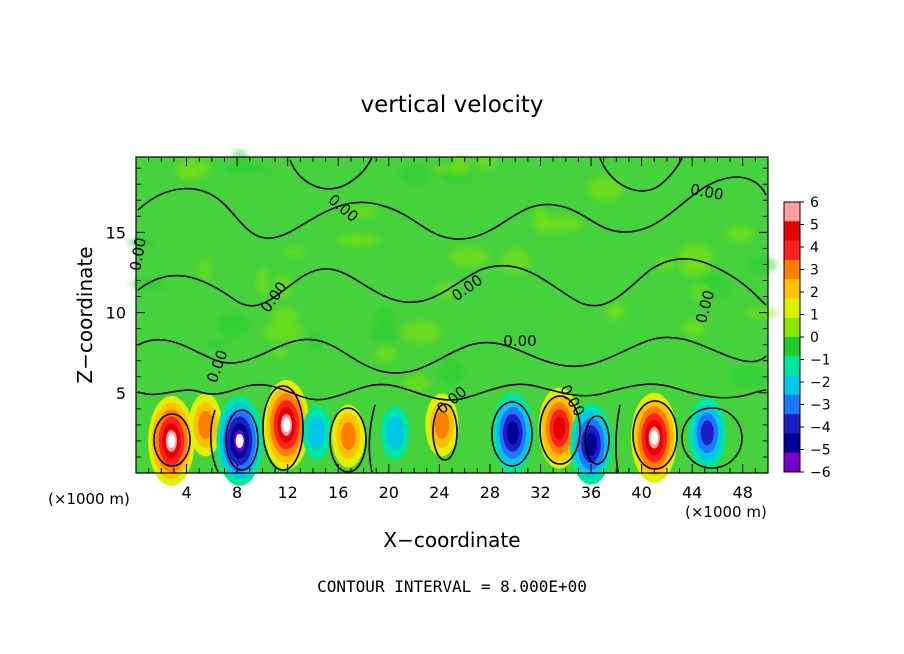 This screenshot has height=654, width=904. I want to click on colorbar-label: −4, so click(820, 428).